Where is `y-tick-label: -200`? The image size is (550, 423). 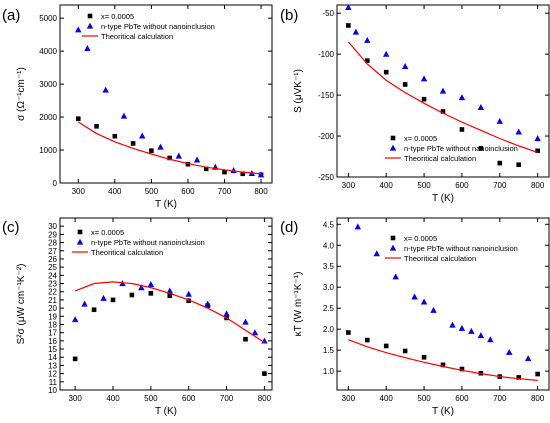
y-tick-label: -200 is located at coordinates (326, 136).